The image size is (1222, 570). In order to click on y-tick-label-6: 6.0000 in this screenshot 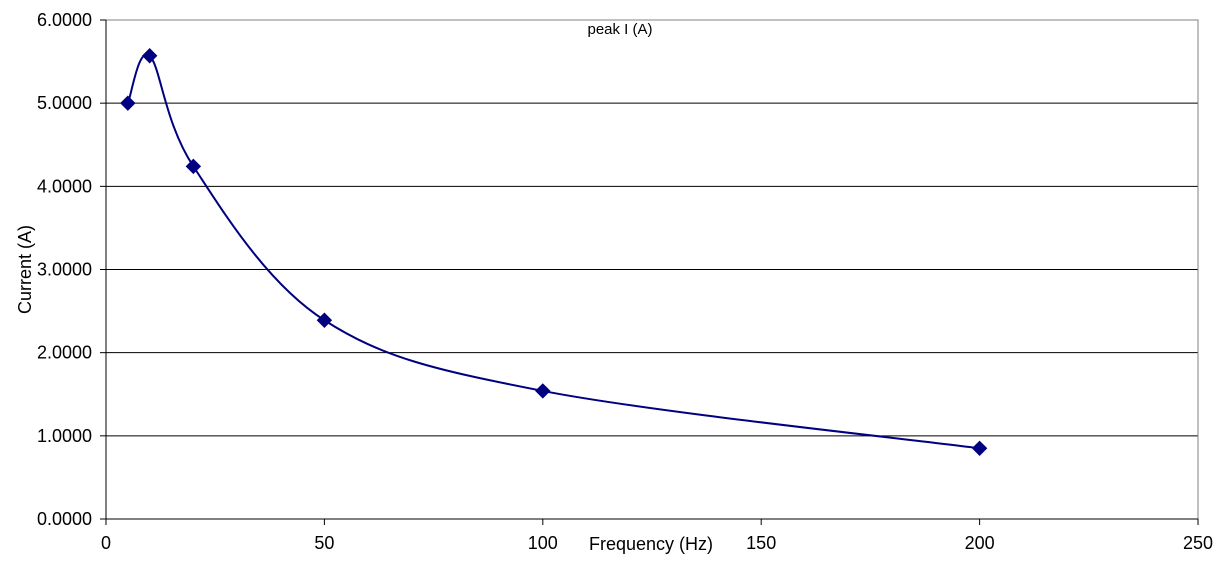, I will do `click(64, 20)`.